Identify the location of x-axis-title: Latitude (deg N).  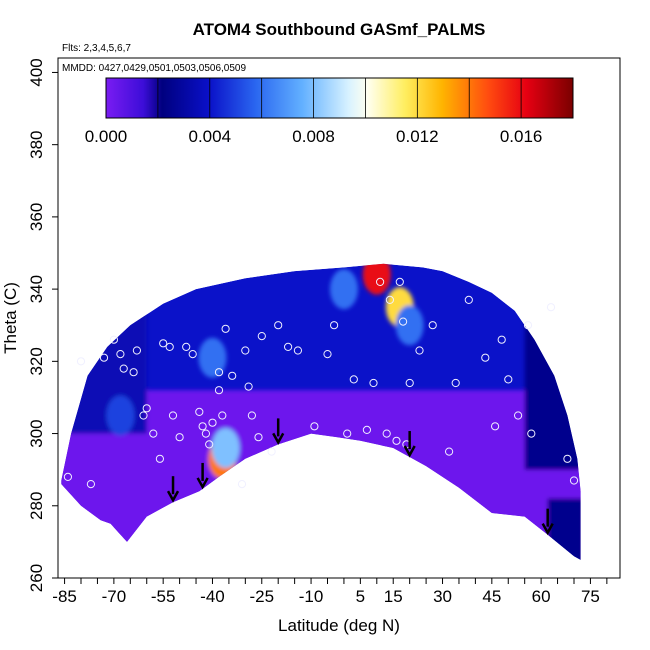
(339, 625).